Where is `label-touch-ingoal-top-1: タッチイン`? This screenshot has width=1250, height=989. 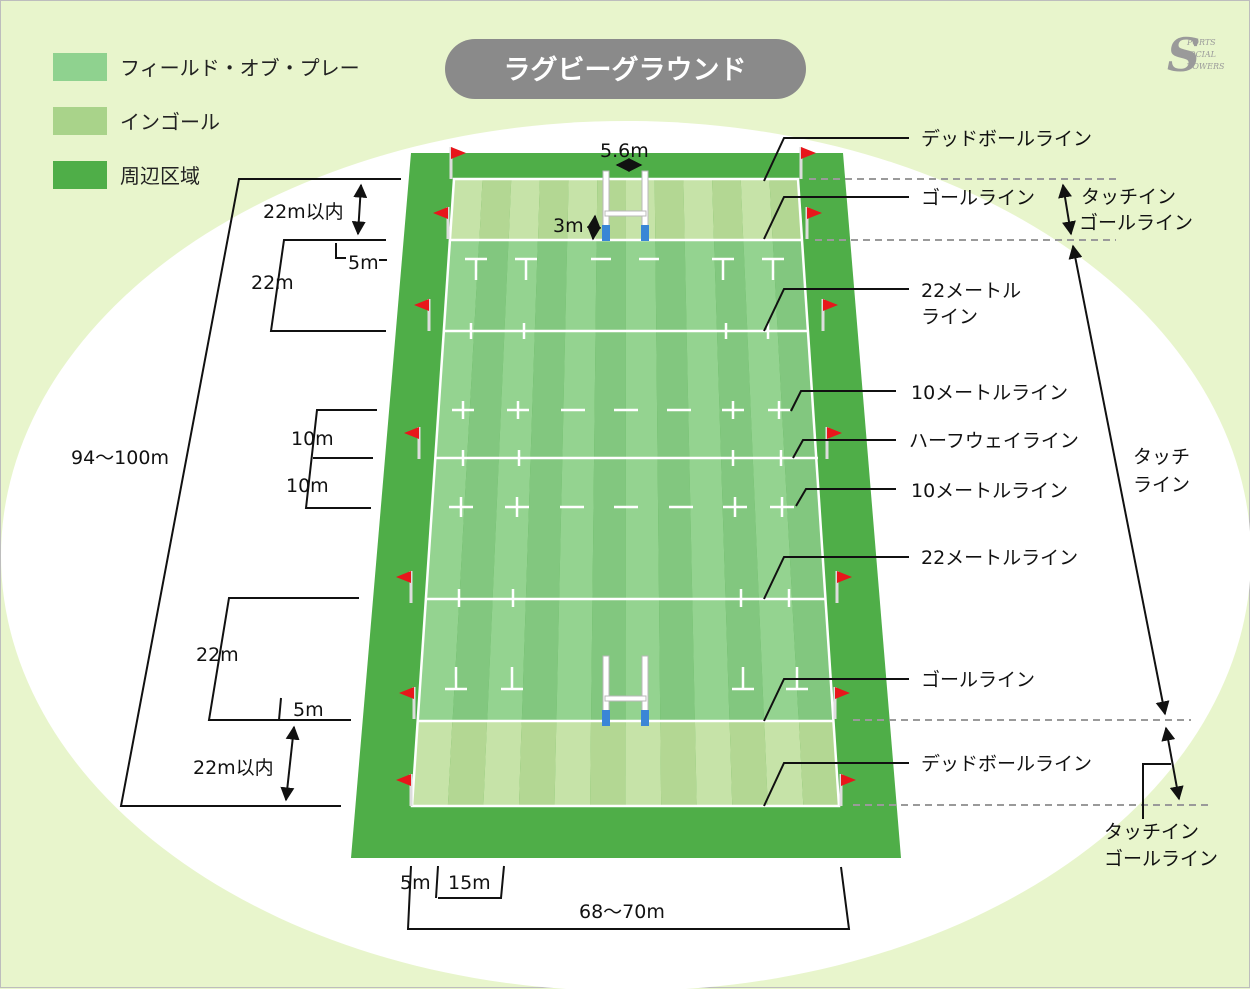 label-touch-ingoal-top-1: タッチイン is located at coordinates (1128, 197).